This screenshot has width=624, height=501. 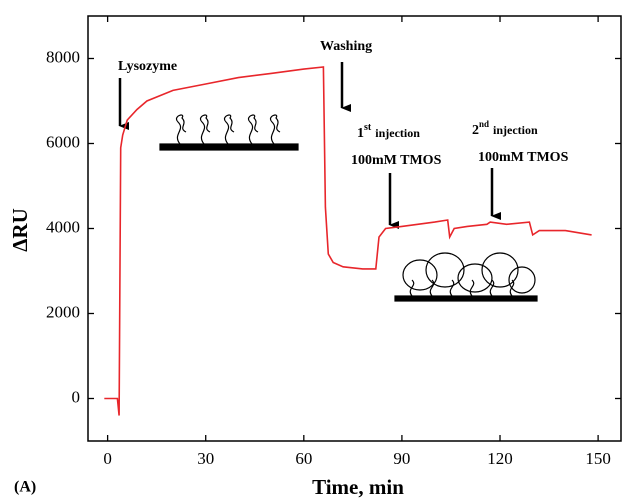 I want to click on y-tick-label: 6000, so click(x=63, y=141).